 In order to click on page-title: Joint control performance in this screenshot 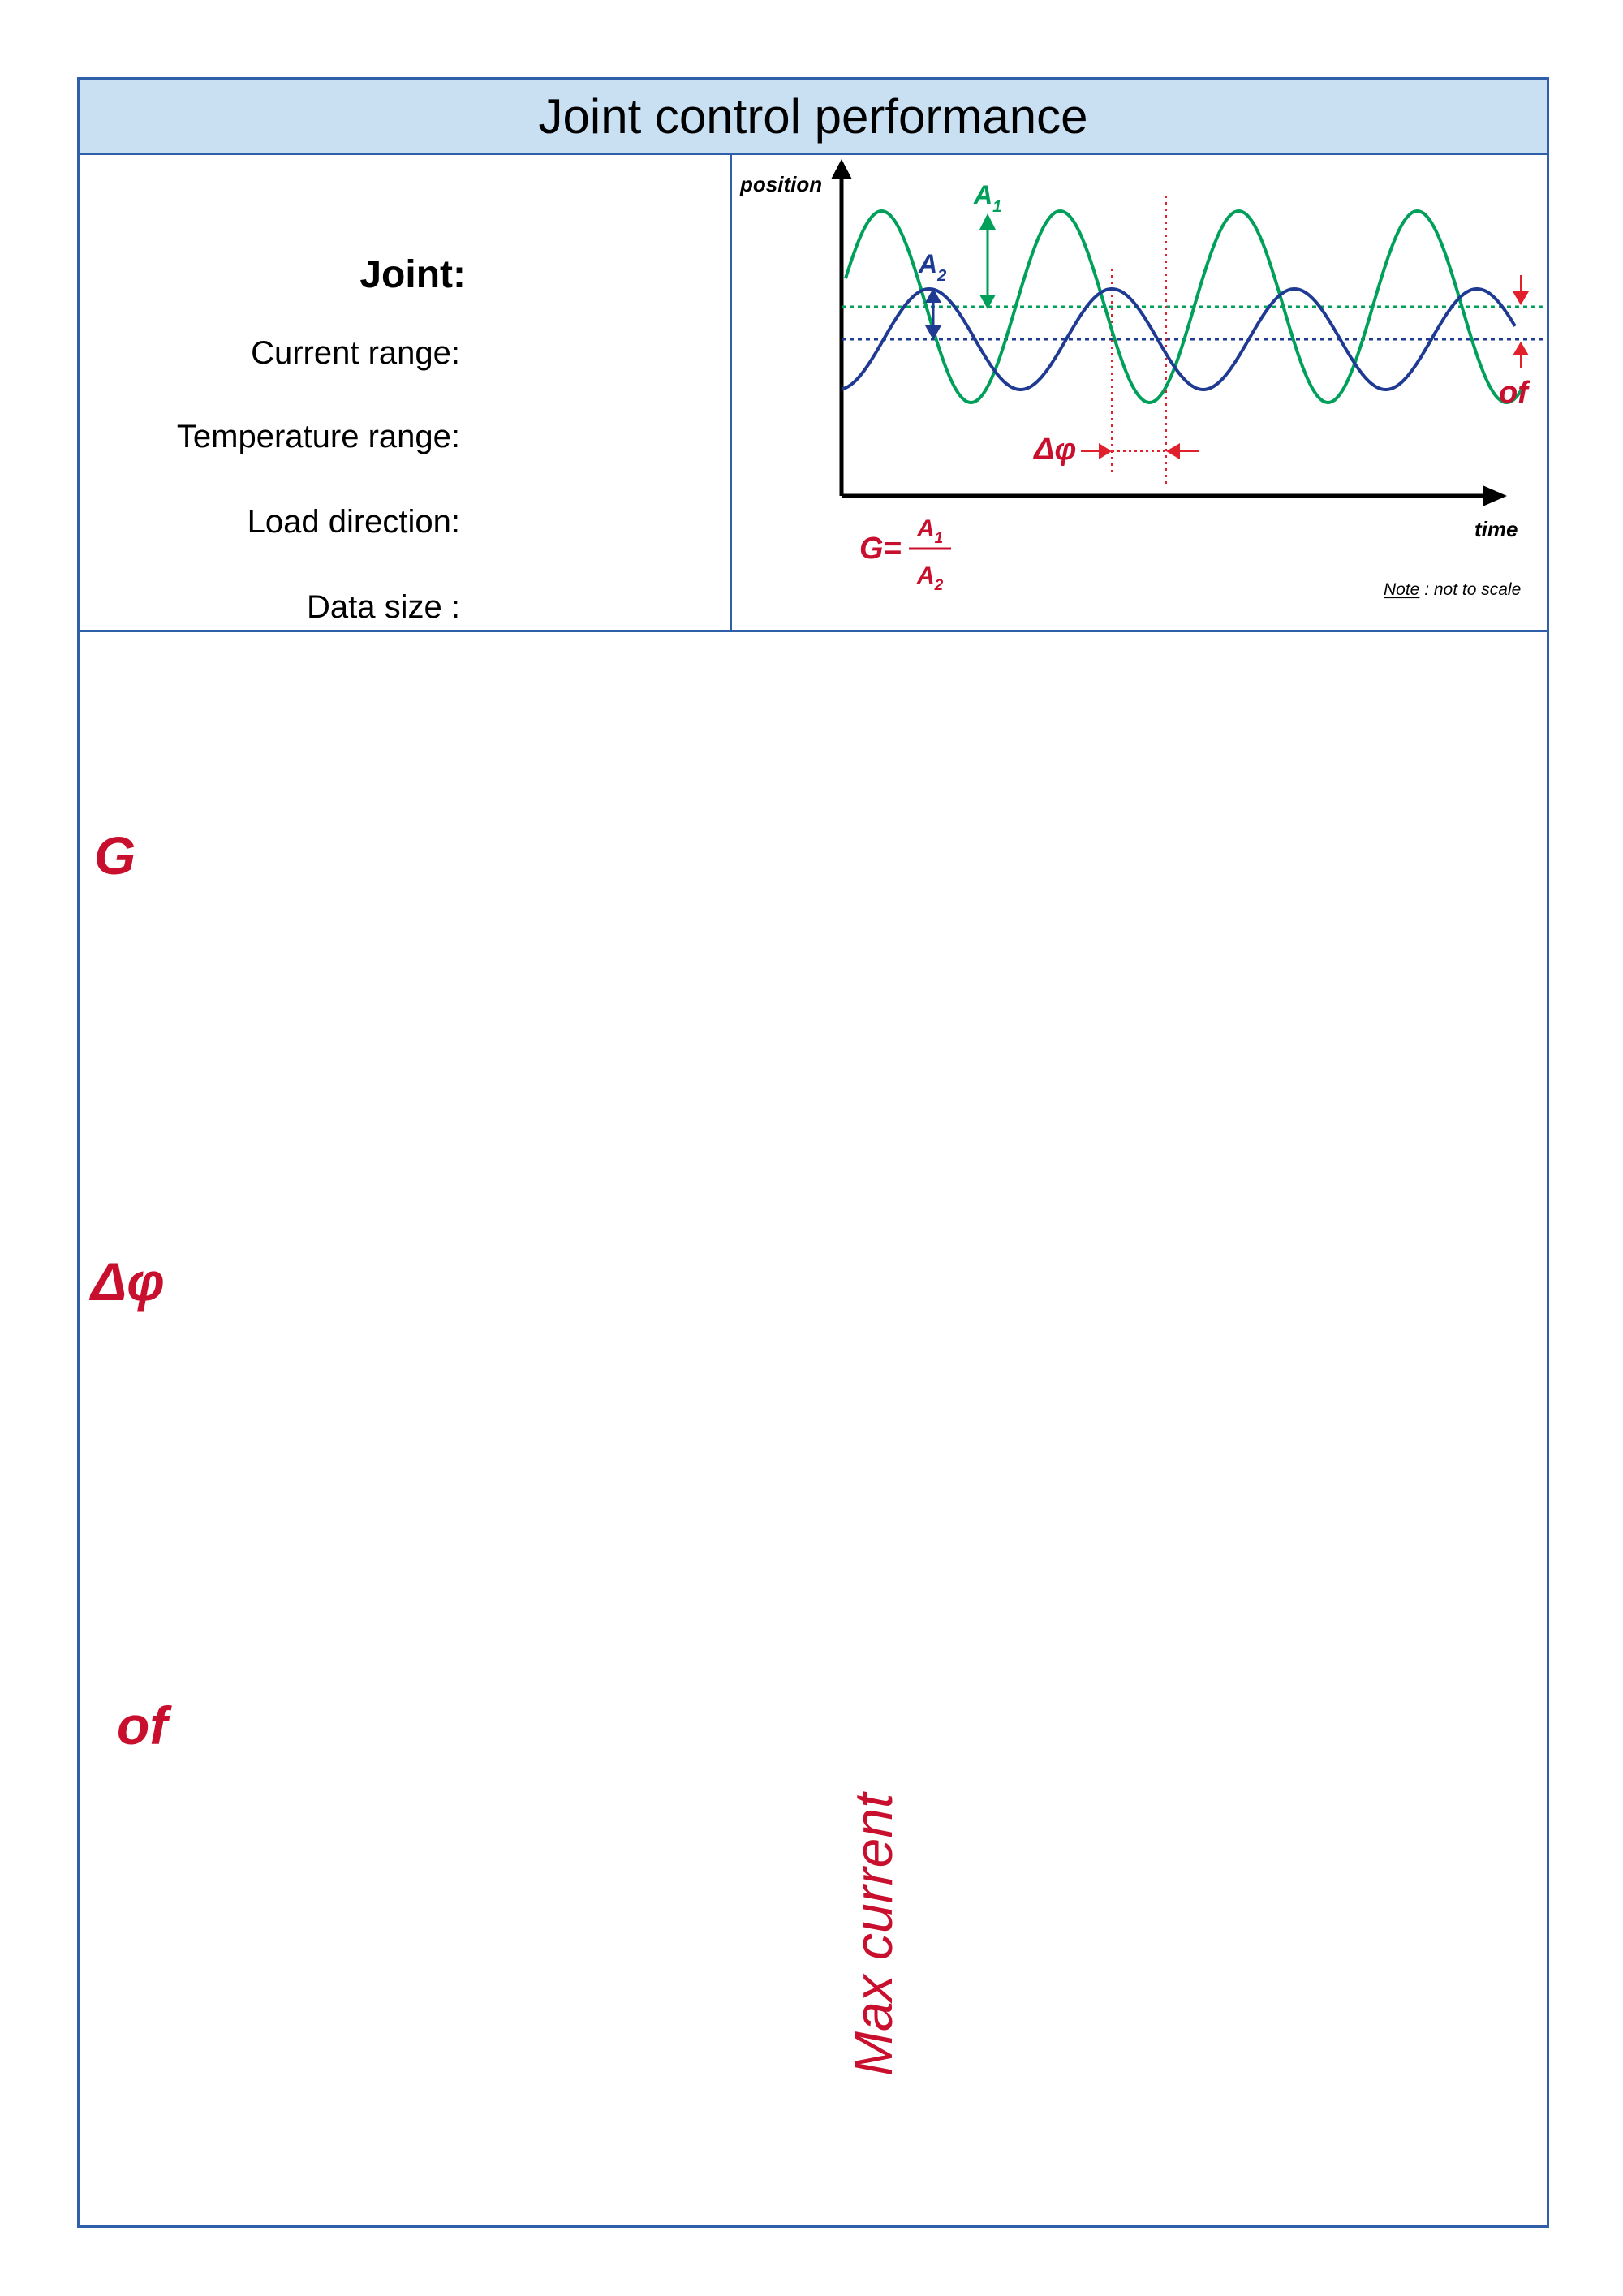, I will do `click(813, 116)`.